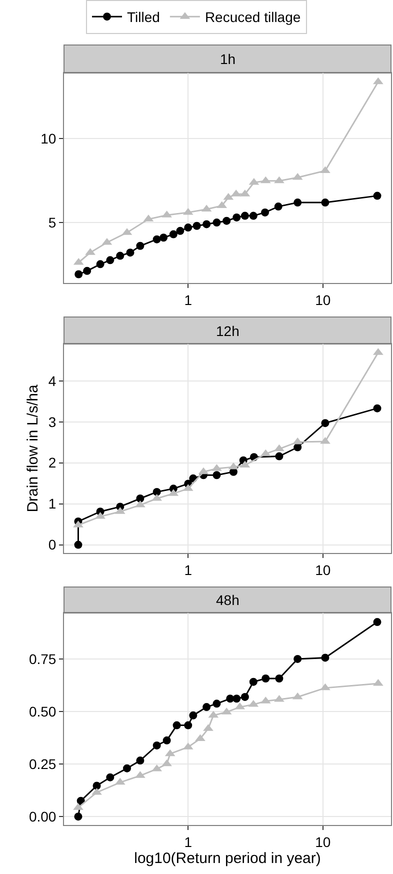 This screenshot has width=393, height=874. What do you see at coordinates (52, 422) in the screenshot?
I see `y-tick-label: 3` at bounding box center [52, 422].